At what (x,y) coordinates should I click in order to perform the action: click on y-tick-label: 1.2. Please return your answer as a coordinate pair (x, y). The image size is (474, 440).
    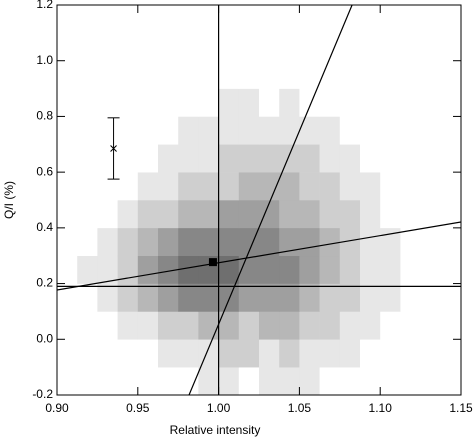
    Looking at the image, I should click on (44, 5).